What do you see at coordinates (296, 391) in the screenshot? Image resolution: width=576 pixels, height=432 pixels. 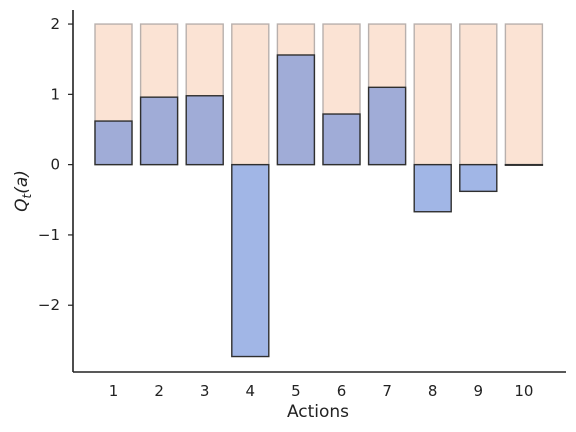 I see `x-tick-label: 5` at bounding box center [296, 391].